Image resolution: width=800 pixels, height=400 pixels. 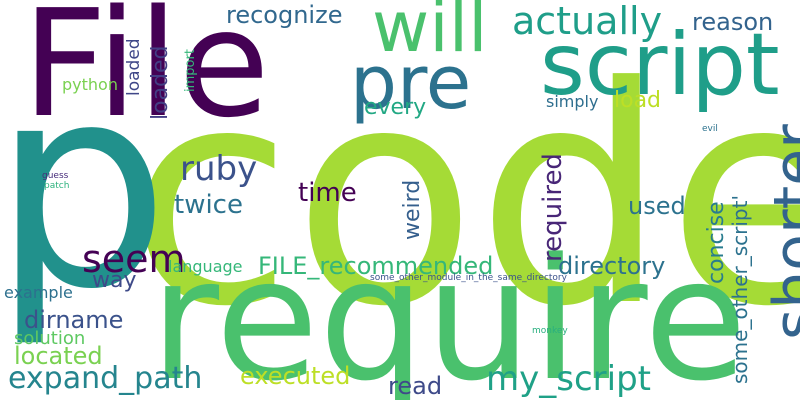 What do you see at coordinates (415, 386) in the screenshot?
I see `word-read: read` at bounding box center [415, 386].